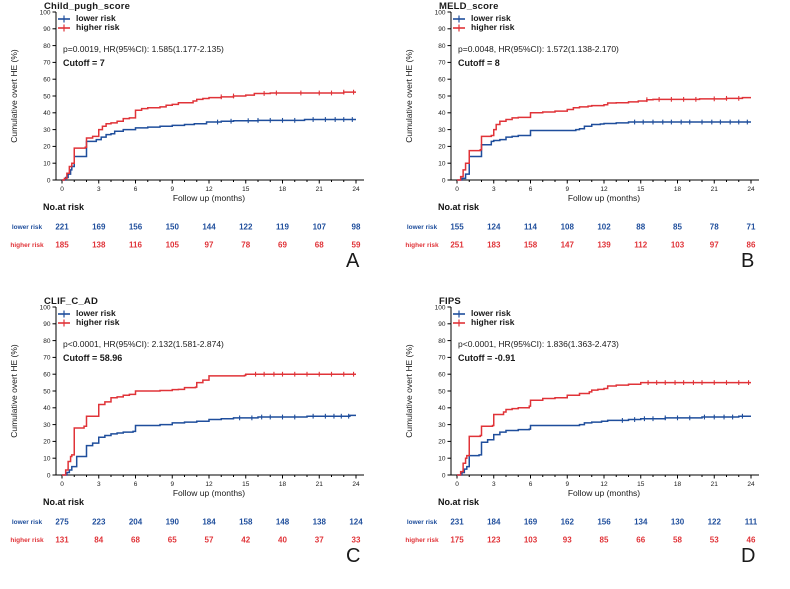 The height and width of the screenshot is (589, 790). I want to click on cutoff-text: Cutoff = 8, so click(479, 63).